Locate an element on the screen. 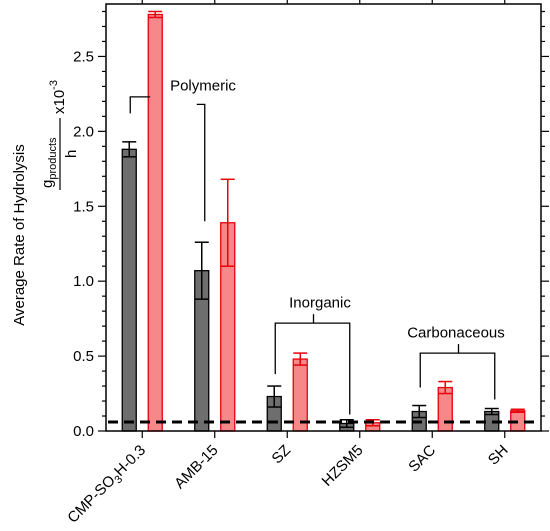 The height and width of the screenshot is (531, 550). y-tick-label: 0.5 is located at coordinates (83, 356).